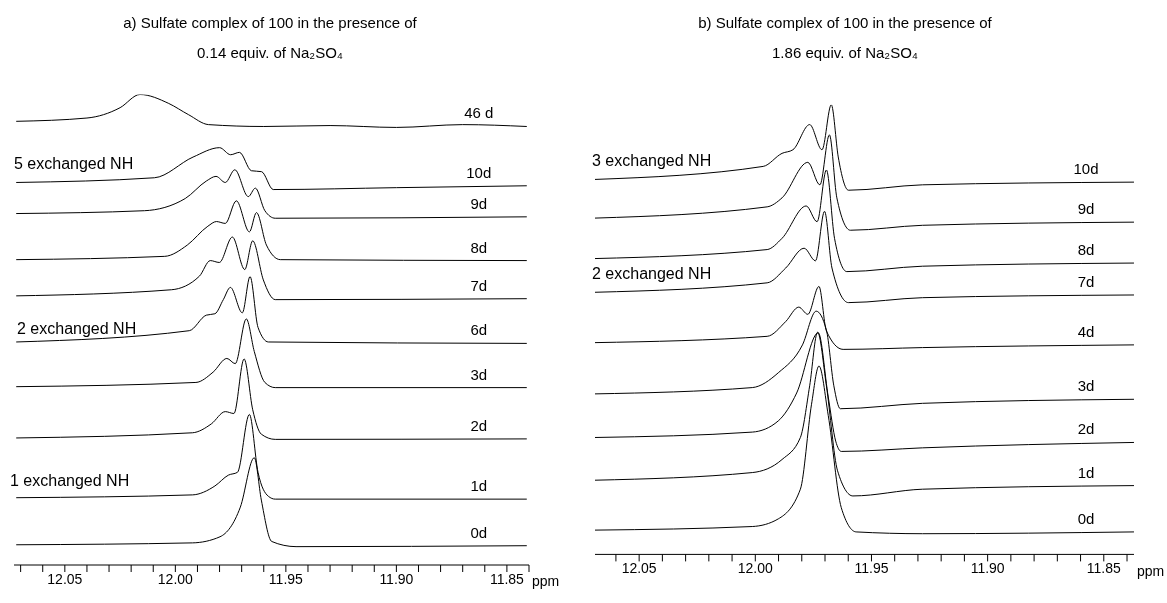 The height and width of the screenshot is (603, 1167). I want to click on annotation: 1 exchanged NH, so click(70, 481).